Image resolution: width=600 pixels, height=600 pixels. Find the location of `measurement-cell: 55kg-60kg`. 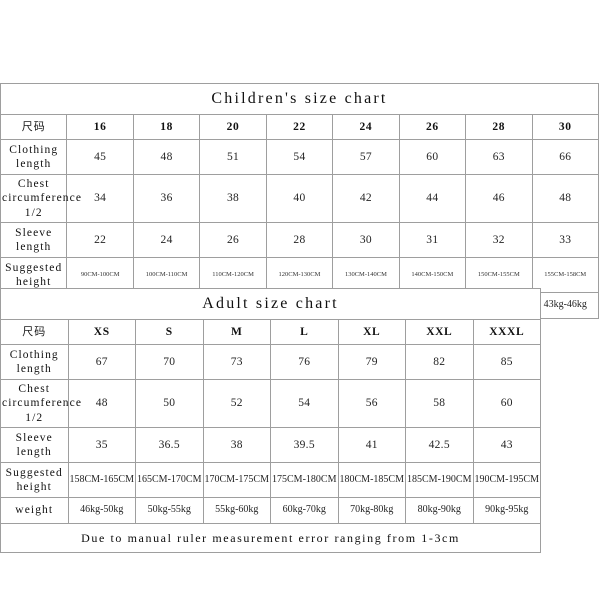

measurement-cell: 55kg-60kg is located at coordinates (236, 511).